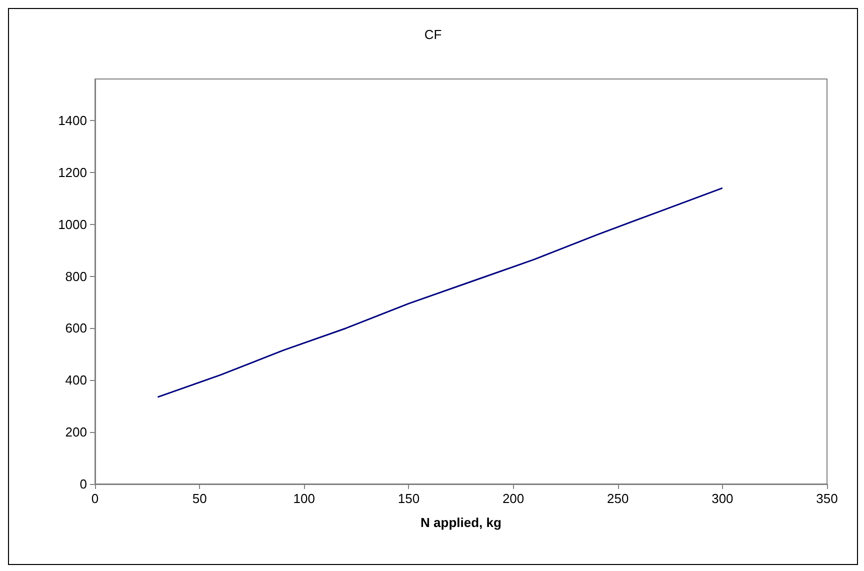 The image size is (864, 571). I want to click on x-tick-label: 300, so click(723, 498).